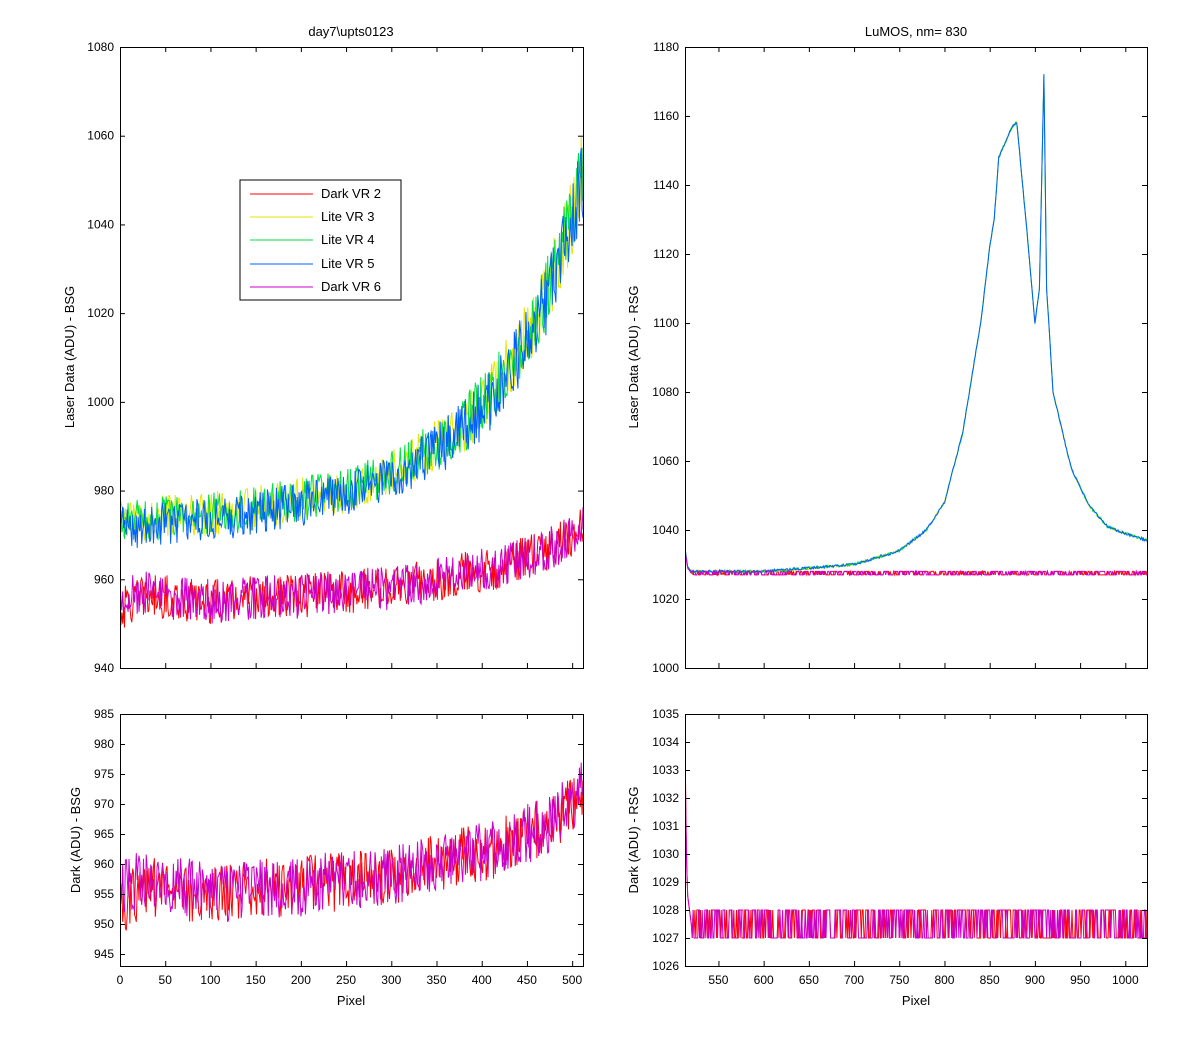  Describe the element at coordinates (665, 798) in the screenshot. I see `y-tick-label: 1032` at that location.